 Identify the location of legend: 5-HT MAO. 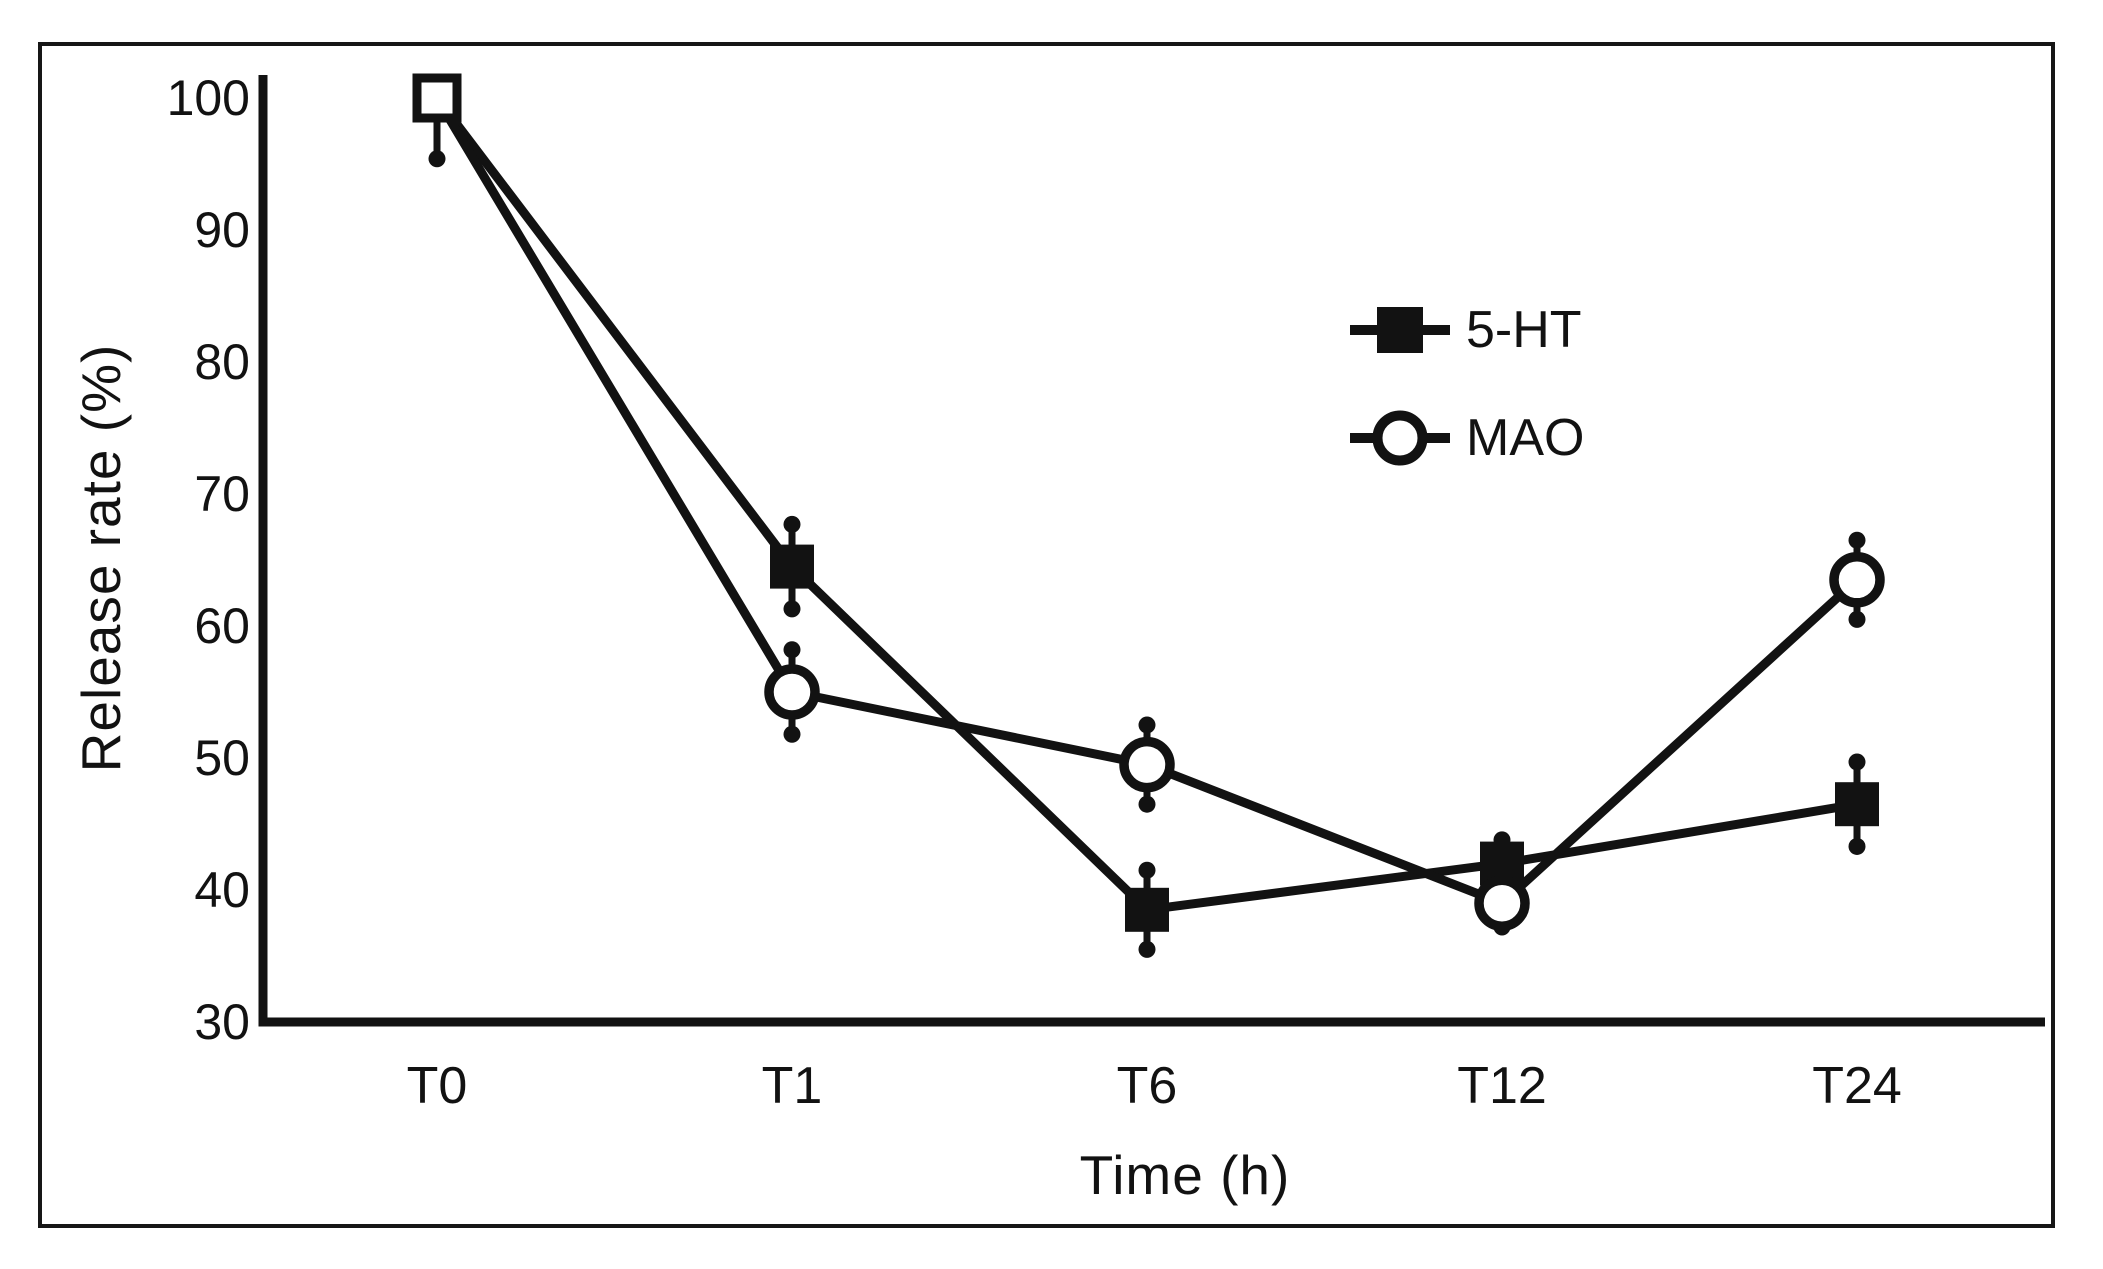
(1467, 408).